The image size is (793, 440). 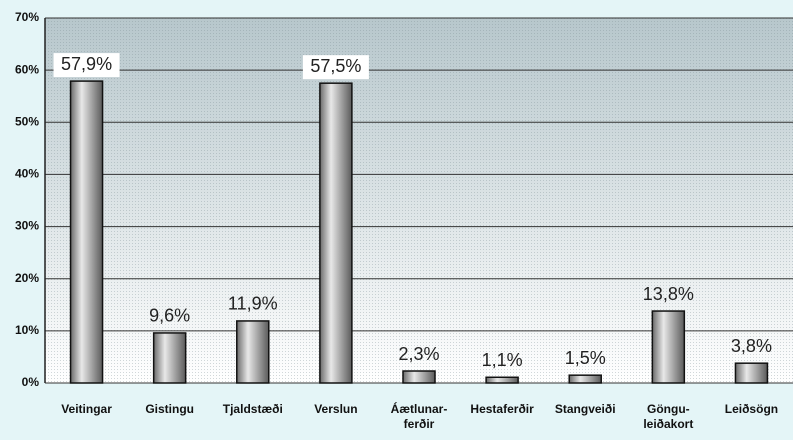 I want to click on x-tick-label: Göngu-leiðakort, so click(x=668, y=416).